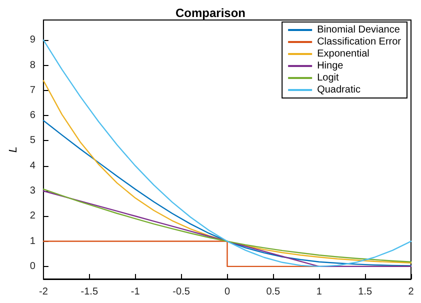  What do you see at coordinates (33, 241) in the screenshot?
I see `y-tick-label: 1` at bounding box center [33, 241].